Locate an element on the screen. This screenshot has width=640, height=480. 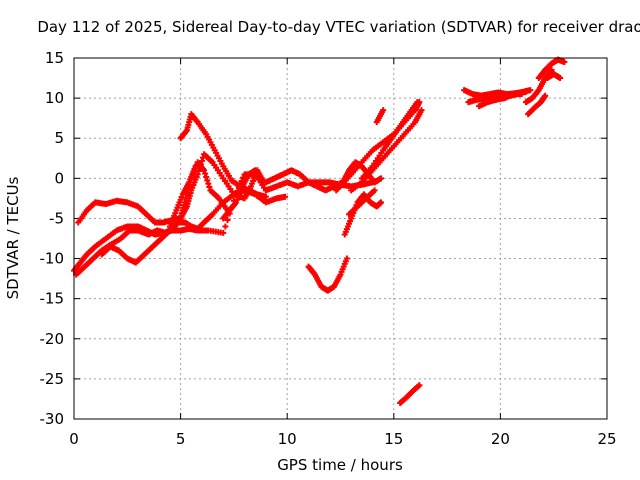
y-tick-label: 15 is located at coordinates (54, 58).